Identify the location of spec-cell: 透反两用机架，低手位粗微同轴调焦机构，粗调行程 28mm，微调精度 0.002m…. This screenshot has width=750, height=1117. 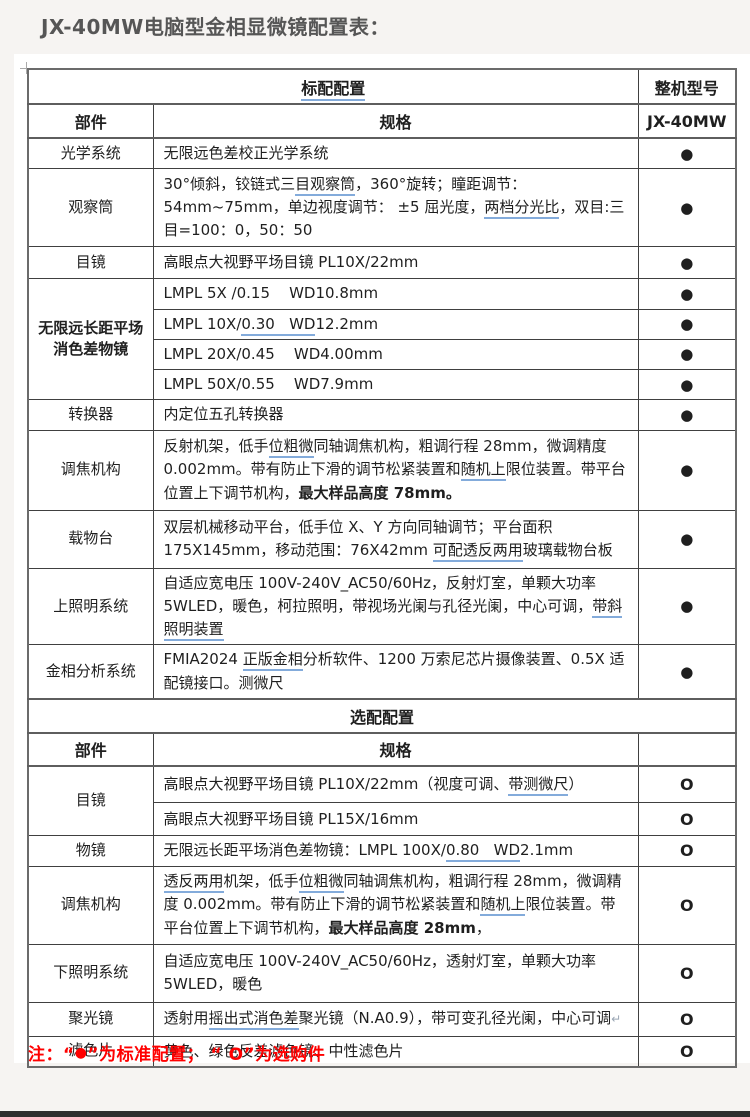
(395, 905).